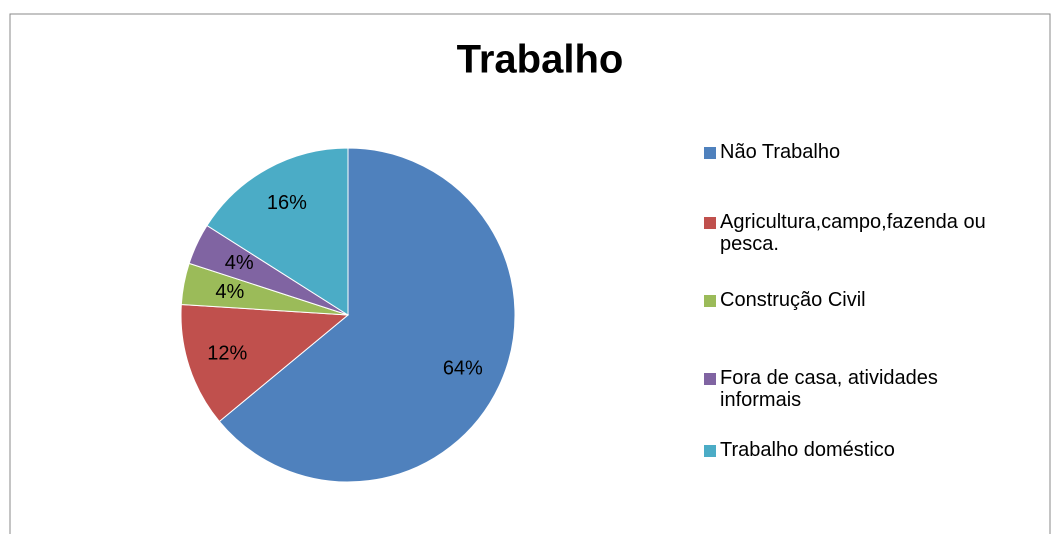  What do you see at coordinates (869, 152) in the screenshot?
I see `legend-item: Não Trabalho` at bounding box center [869, 152].